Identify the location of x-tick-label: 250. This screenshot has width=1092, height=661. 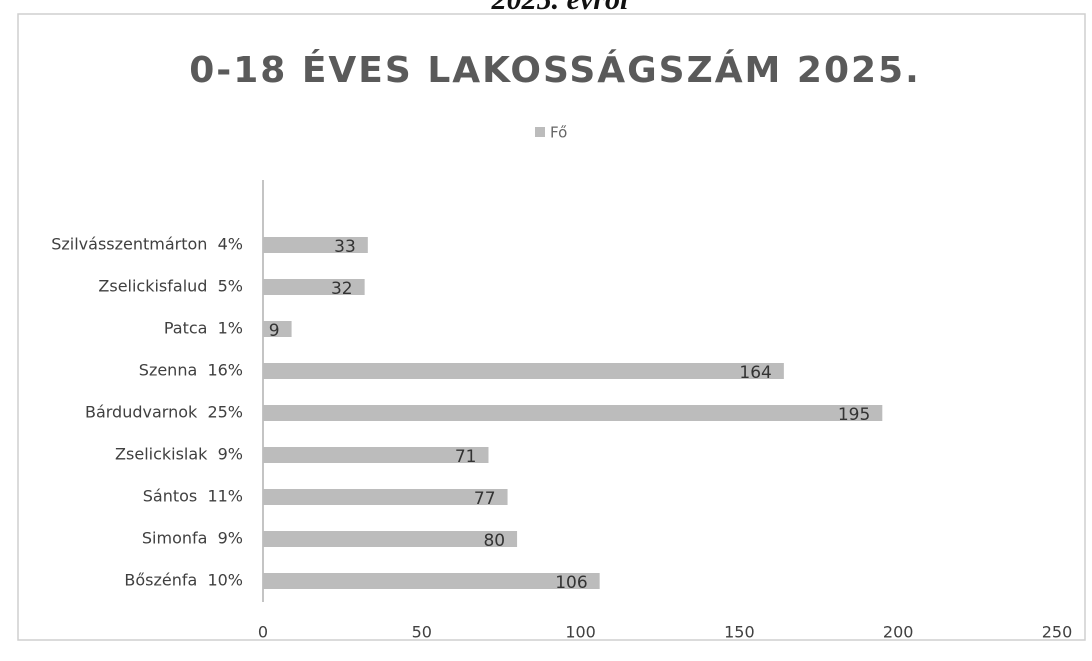
(1057, 632).